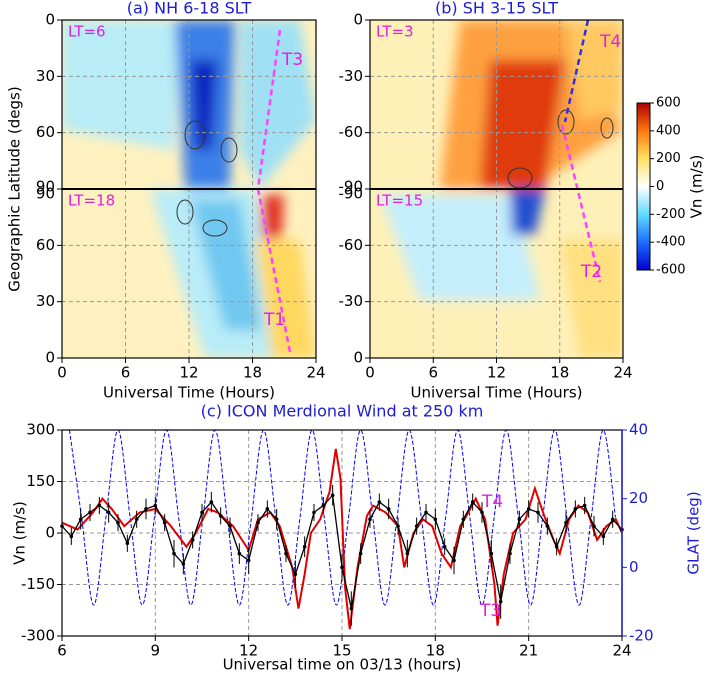 The height and width of the screenshot is (676, 709). What do you see at coordinates (591, 272) in the screenshot?
I see `annotation: T2` at bounding box center [591, 272].